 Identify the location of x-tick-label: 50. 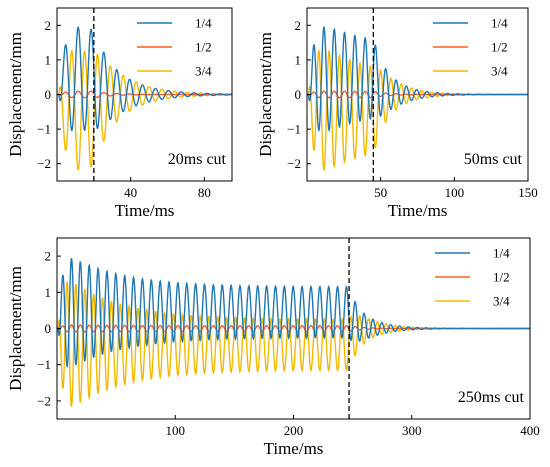
(380, 192).